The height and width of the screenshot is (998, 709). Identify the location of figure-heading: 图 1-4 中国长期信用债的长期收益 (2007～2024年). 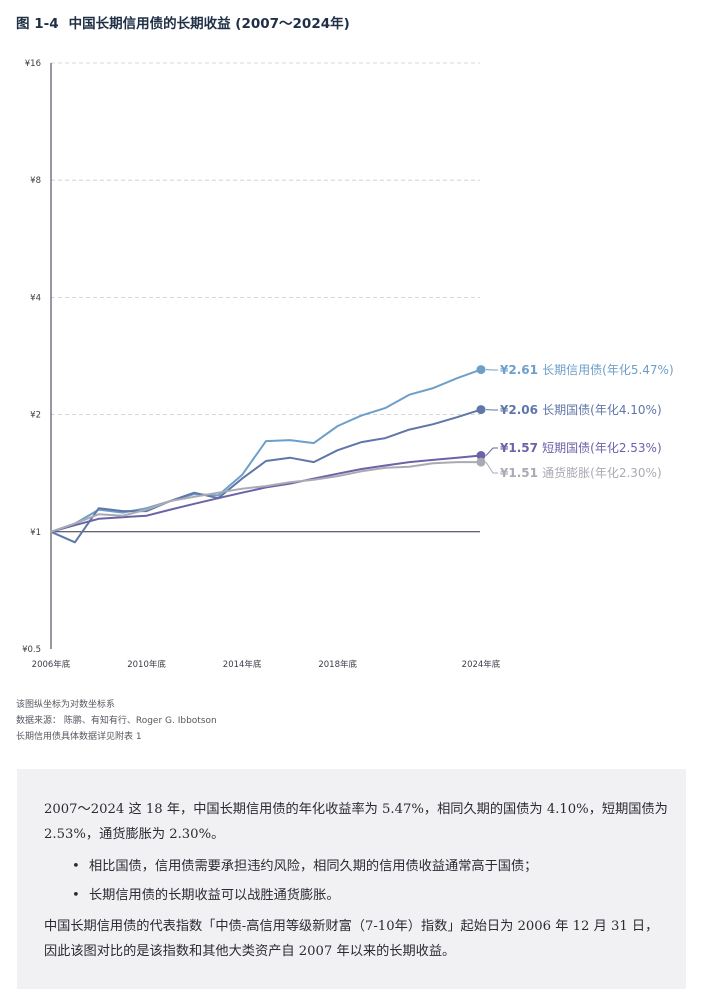
(183, 22).